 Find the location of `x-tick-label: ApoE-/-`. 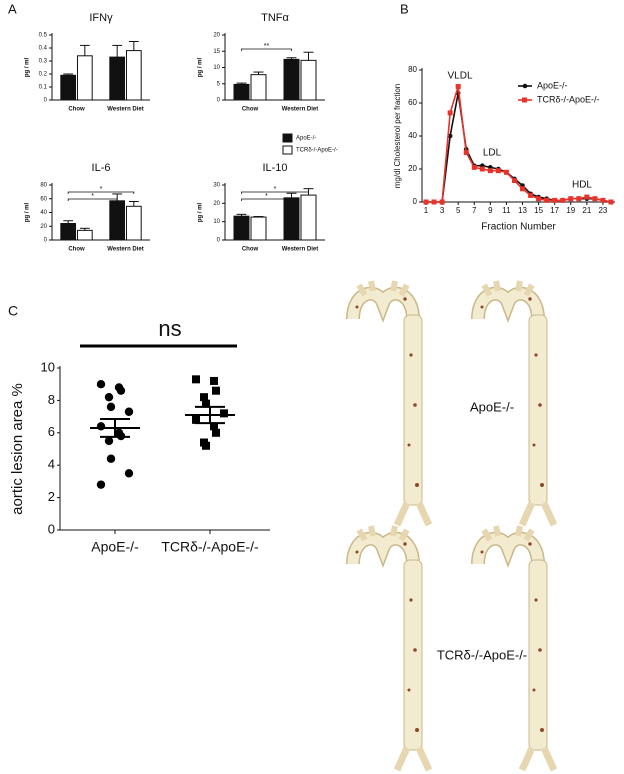

x-tick-label: ApoE-/- is located at coordinates (115, 547).